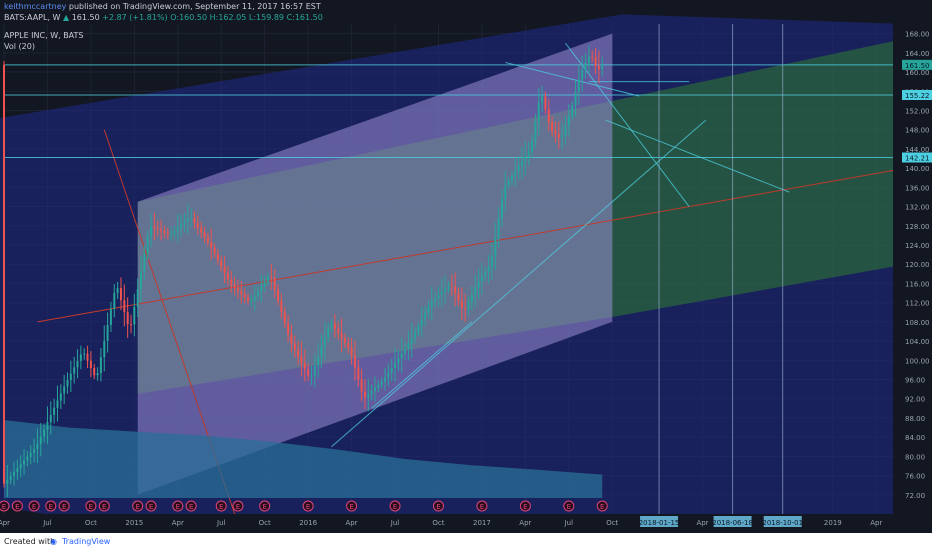  Describe the element at coordinates (915, 438) in the screenshot. I see `price-tick-label: 84.00` at that location.